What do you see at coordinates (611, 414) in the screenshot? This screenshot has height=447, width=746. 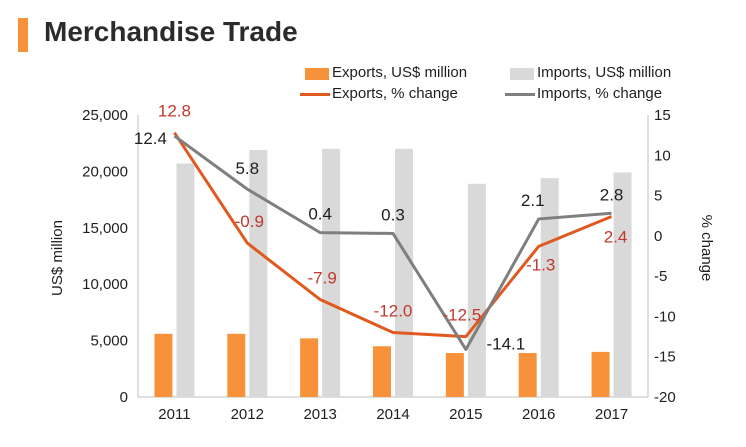 I see `x-tick-label: 2017` at bounding box center [611, 414].